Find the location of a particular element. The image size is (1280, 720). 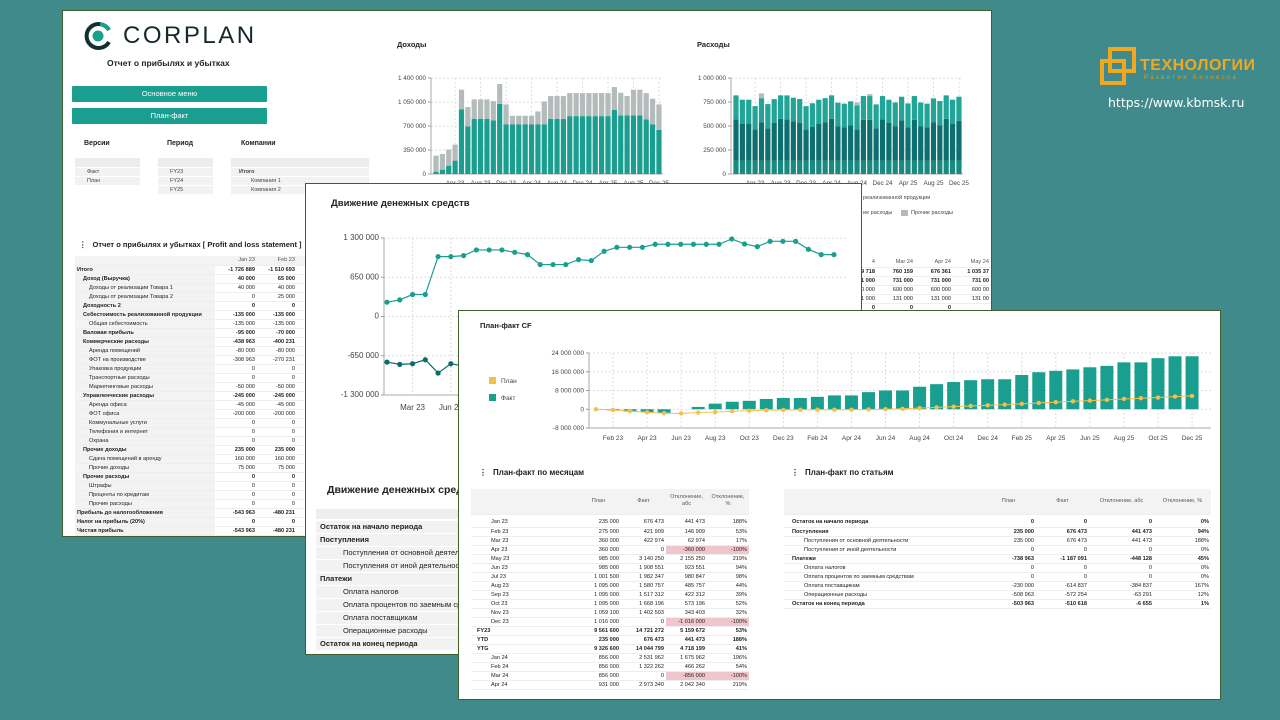

column-header: Отклонение, % is located at coordinates (1182, 502).